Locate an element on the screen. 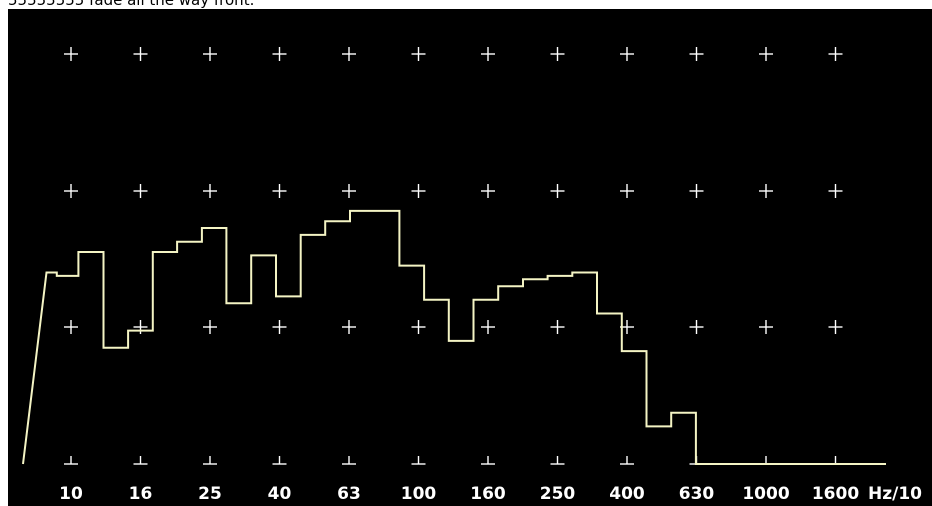 This screenshot has height=506, width=932. x-unit-label: Hz/10 is located at coordinates (895, 494).